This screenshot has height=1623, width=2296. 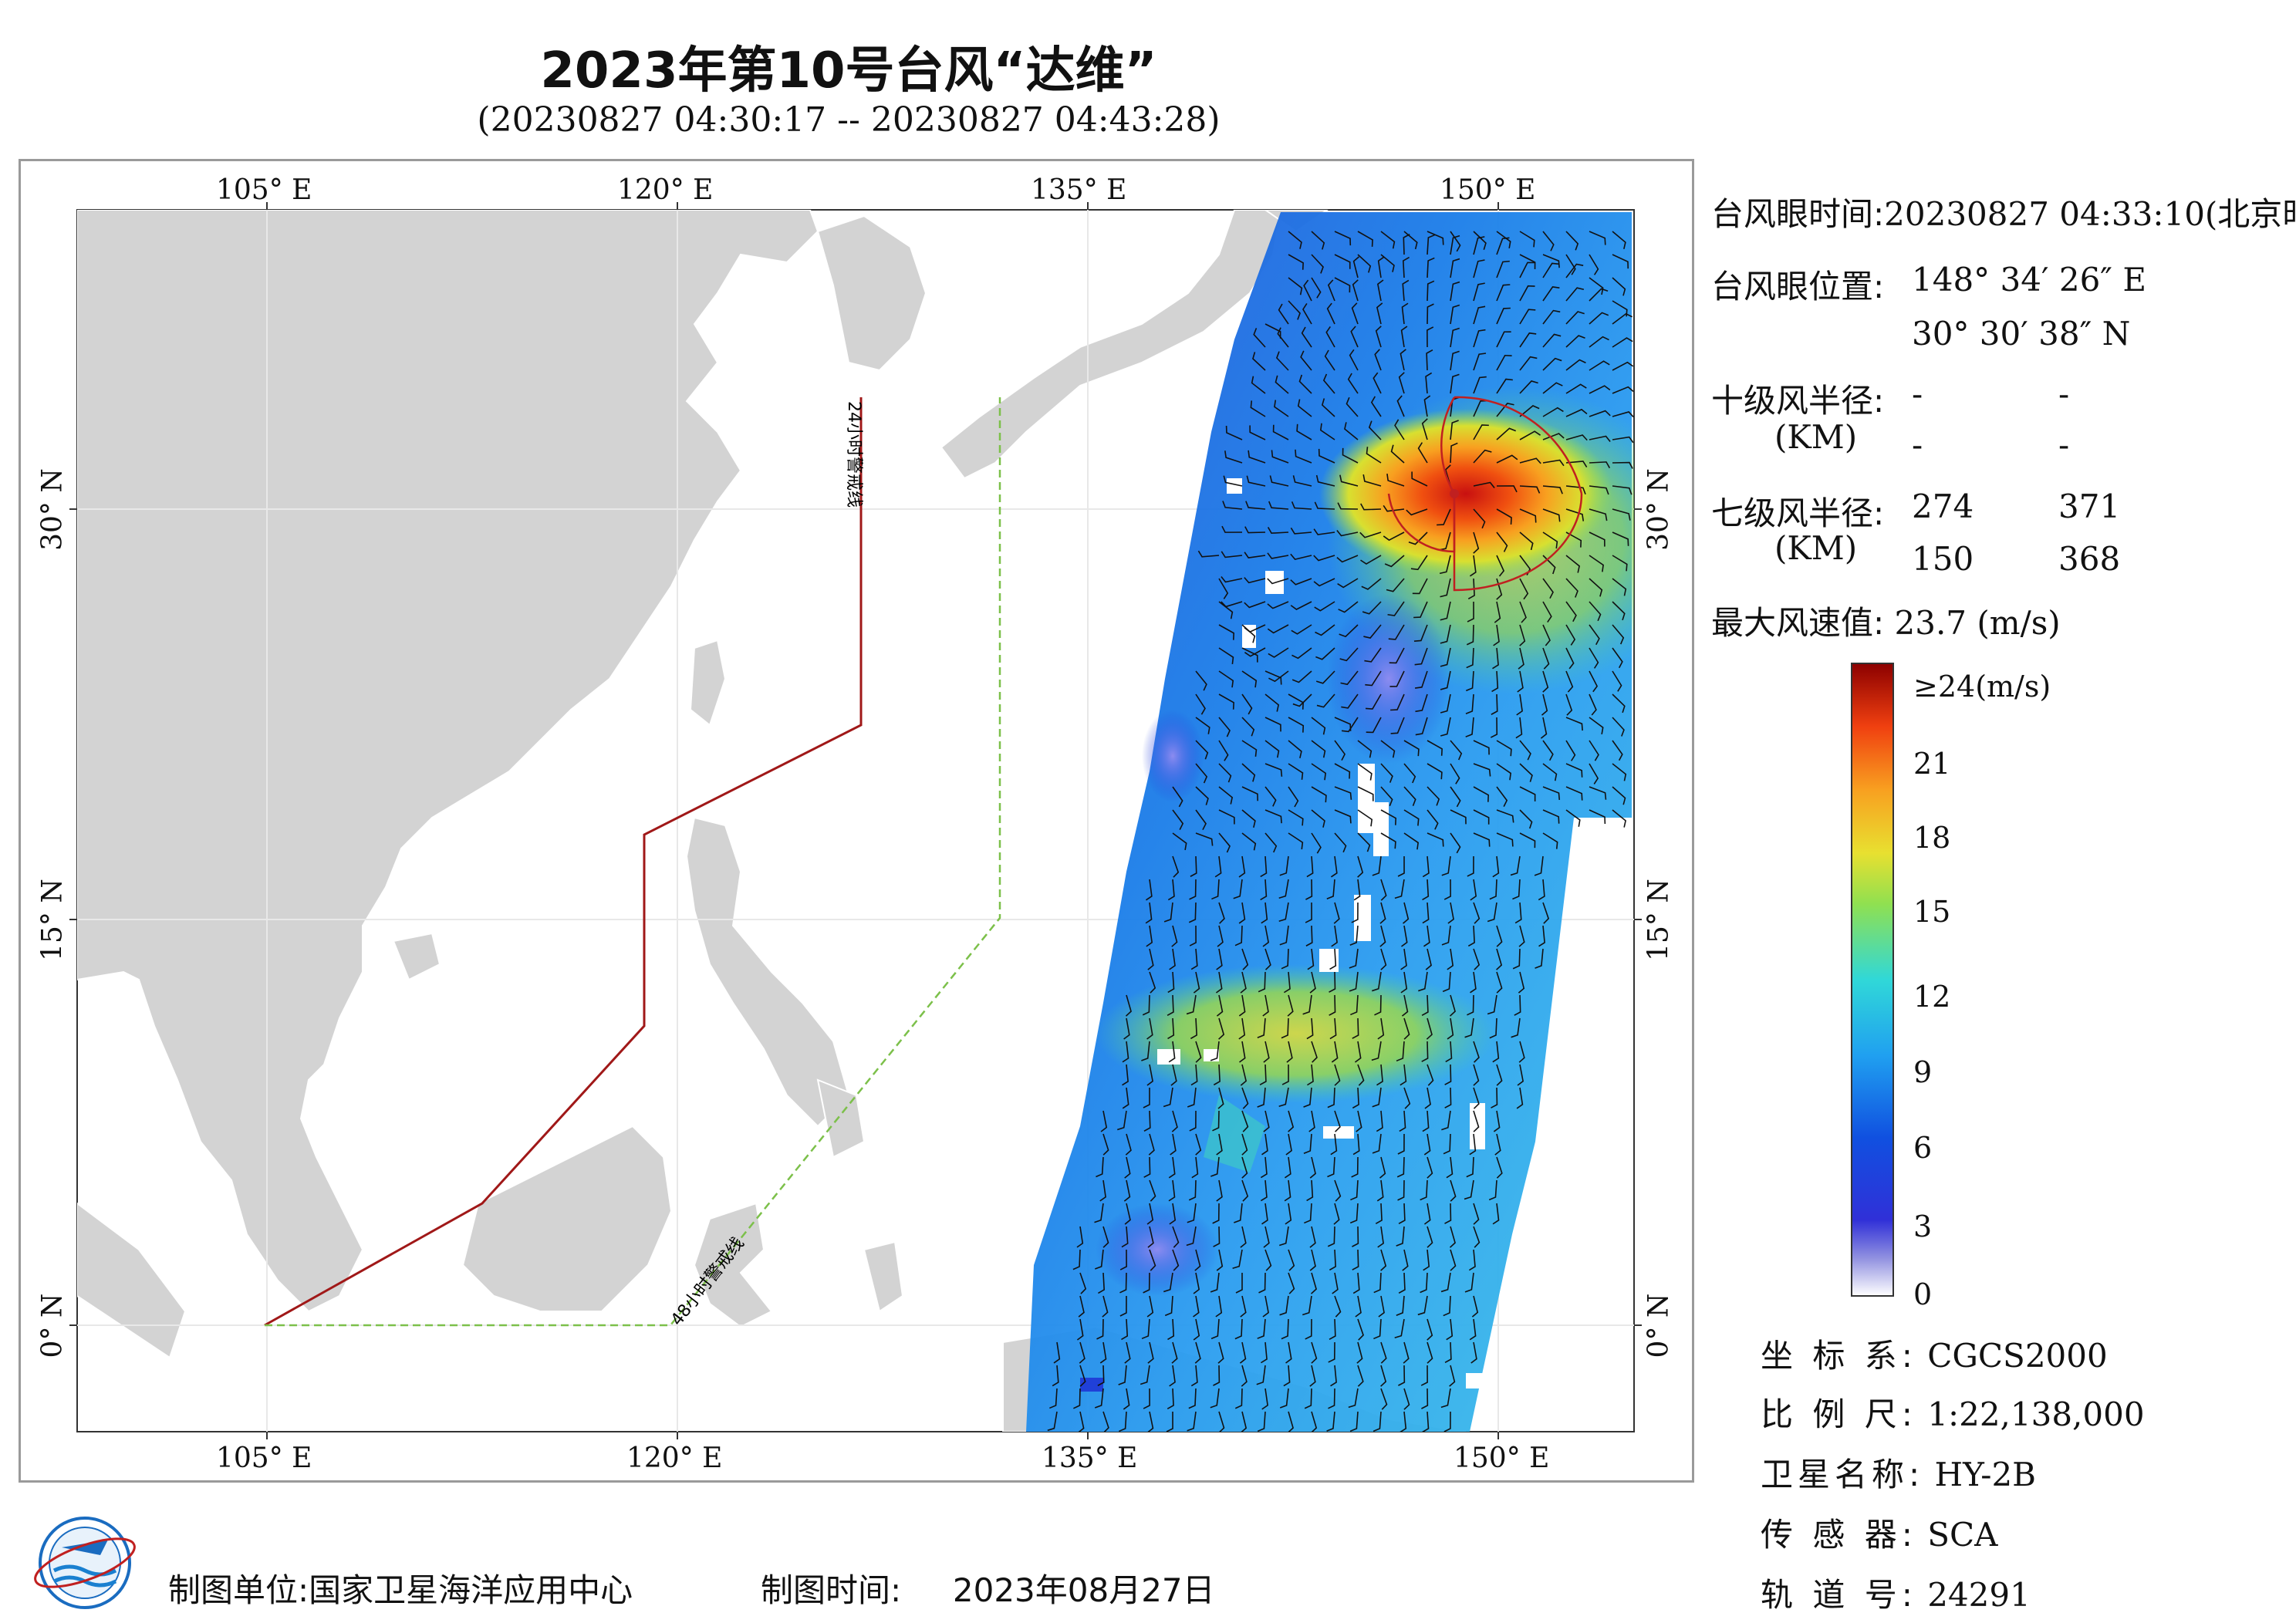 I want to click on typhoon-eye-marker, so click(x=1454, y=493).